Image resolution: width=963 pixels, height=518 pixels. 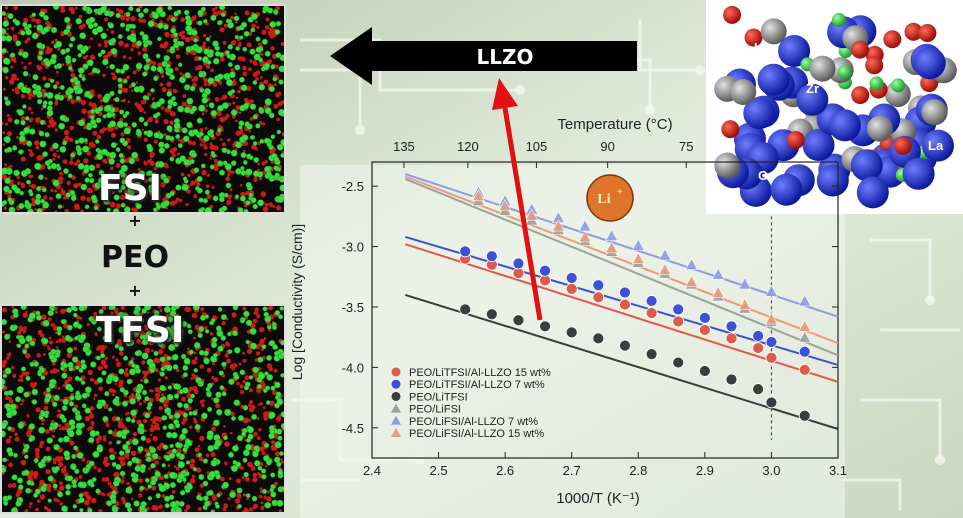 I want to click on legend-label: PEO/LiTFSI, so click(x=438, y=397).